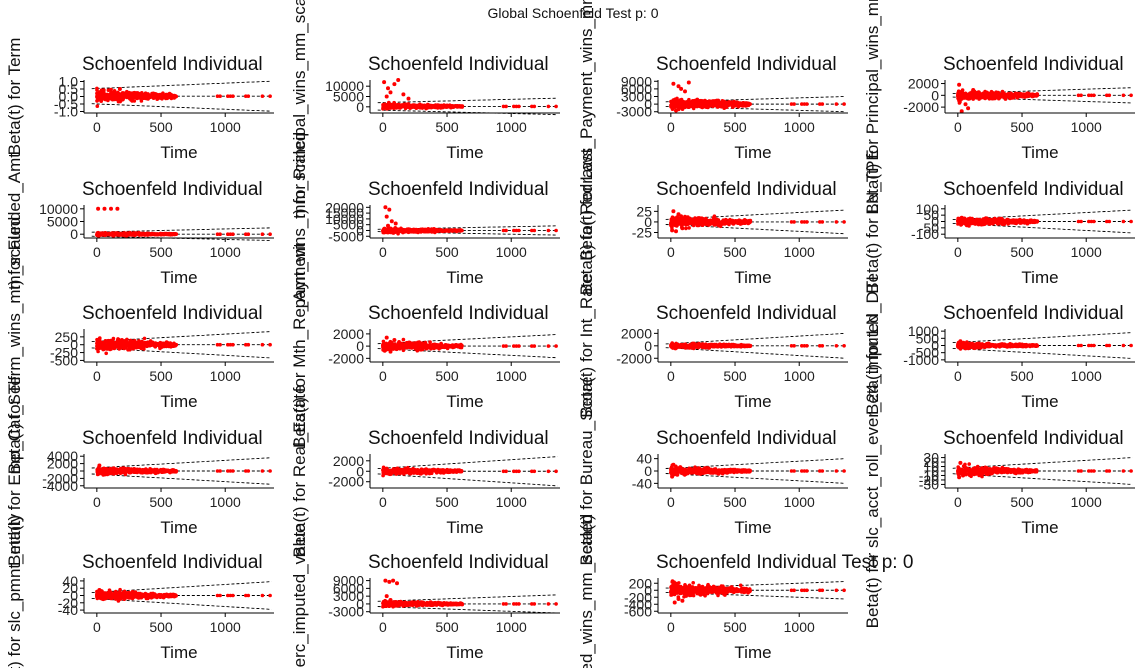  What do you see at coordinates (183, 97) in the screenshot?
I see `residual-points` at bounding box center [183, 97].